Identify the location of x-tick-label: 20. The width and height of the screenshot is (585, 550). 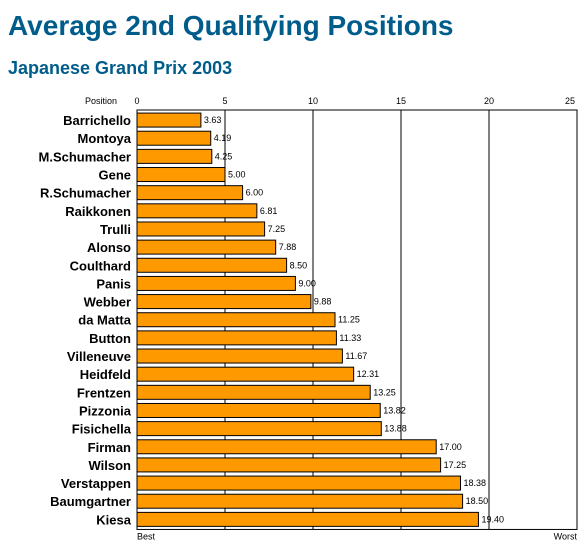
(489, 101).